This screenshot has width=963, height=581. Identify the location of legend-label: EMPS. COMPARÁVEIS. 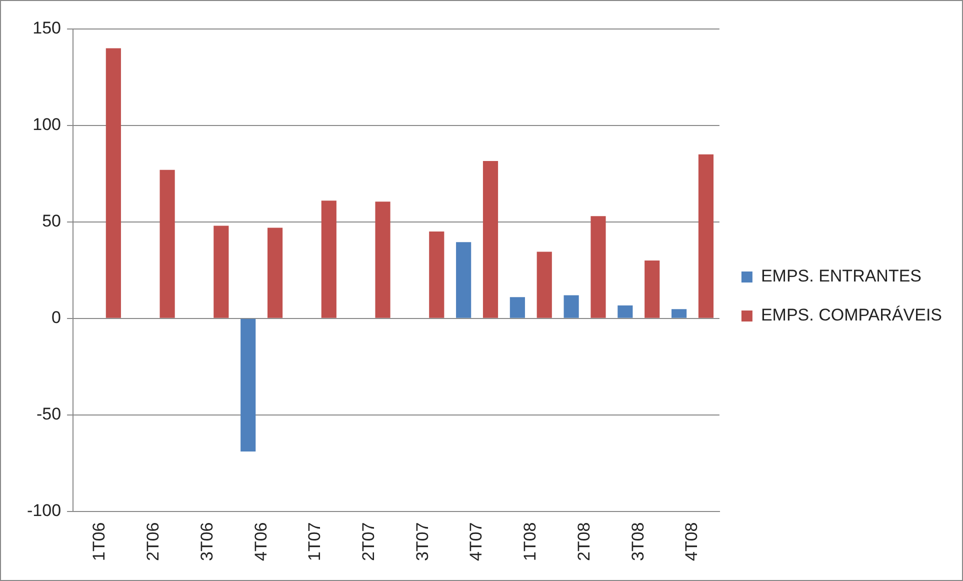
(851, 315).